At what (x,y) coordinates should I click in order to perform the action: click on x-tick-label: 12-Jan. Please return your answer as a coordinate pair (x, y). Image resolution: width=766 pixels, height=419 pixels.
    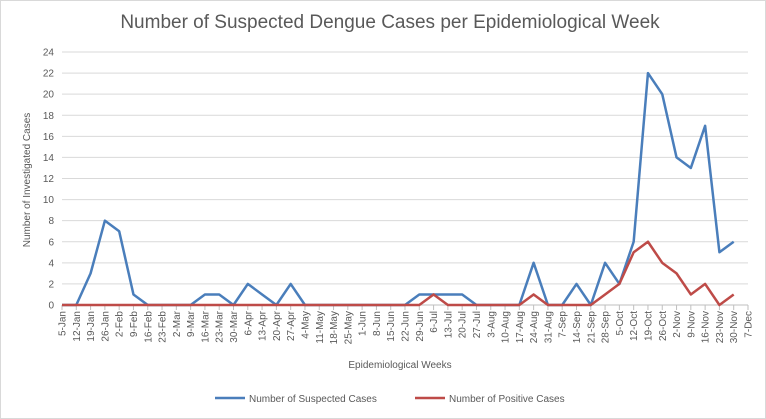
    Looking at the image, I should click on (77, 326).